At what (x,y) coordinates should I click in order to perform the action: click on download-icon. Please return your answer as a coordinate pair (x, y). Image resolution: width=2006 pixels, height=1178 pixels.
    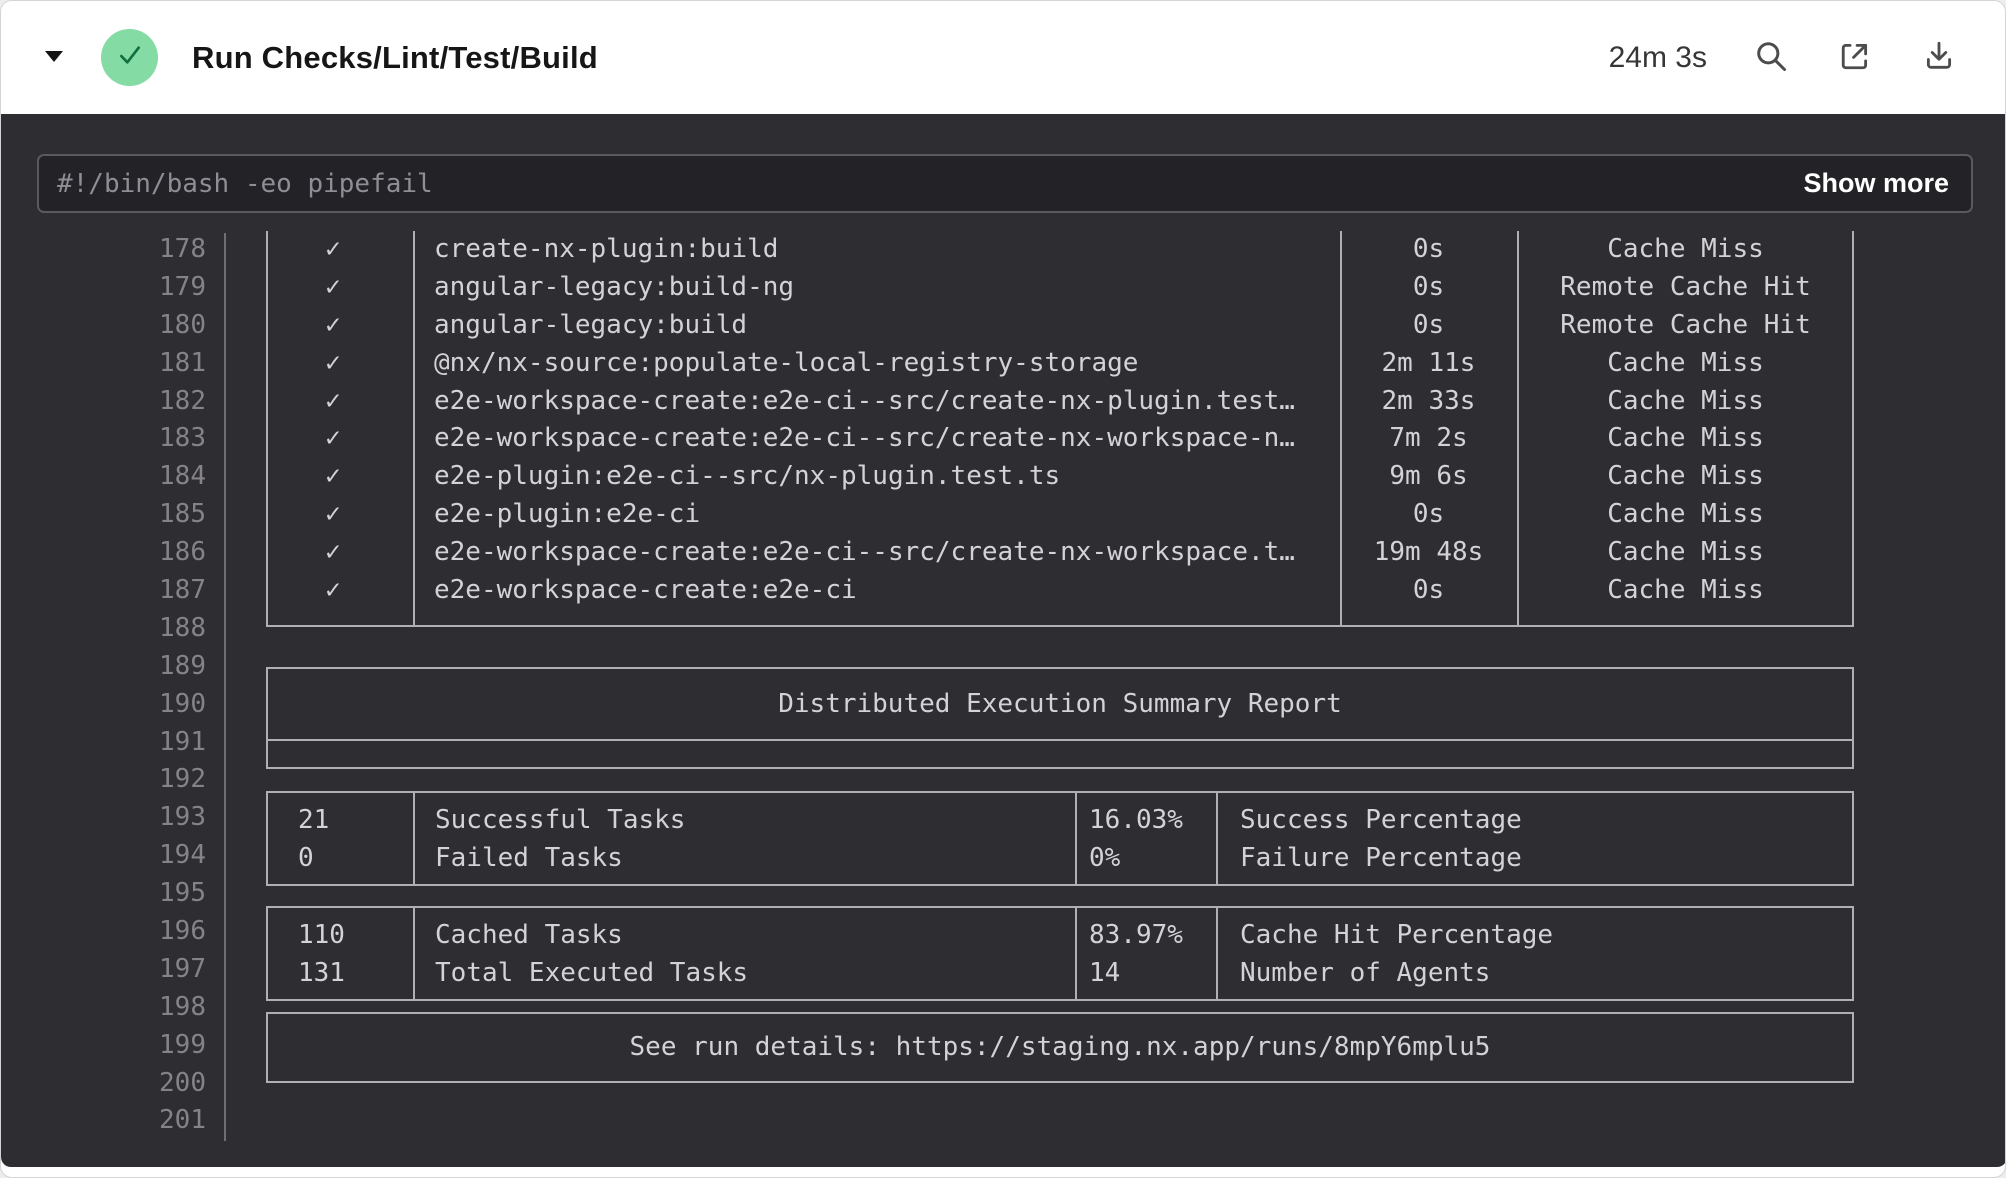
    Looking at the image, I should click on (1939, 57).